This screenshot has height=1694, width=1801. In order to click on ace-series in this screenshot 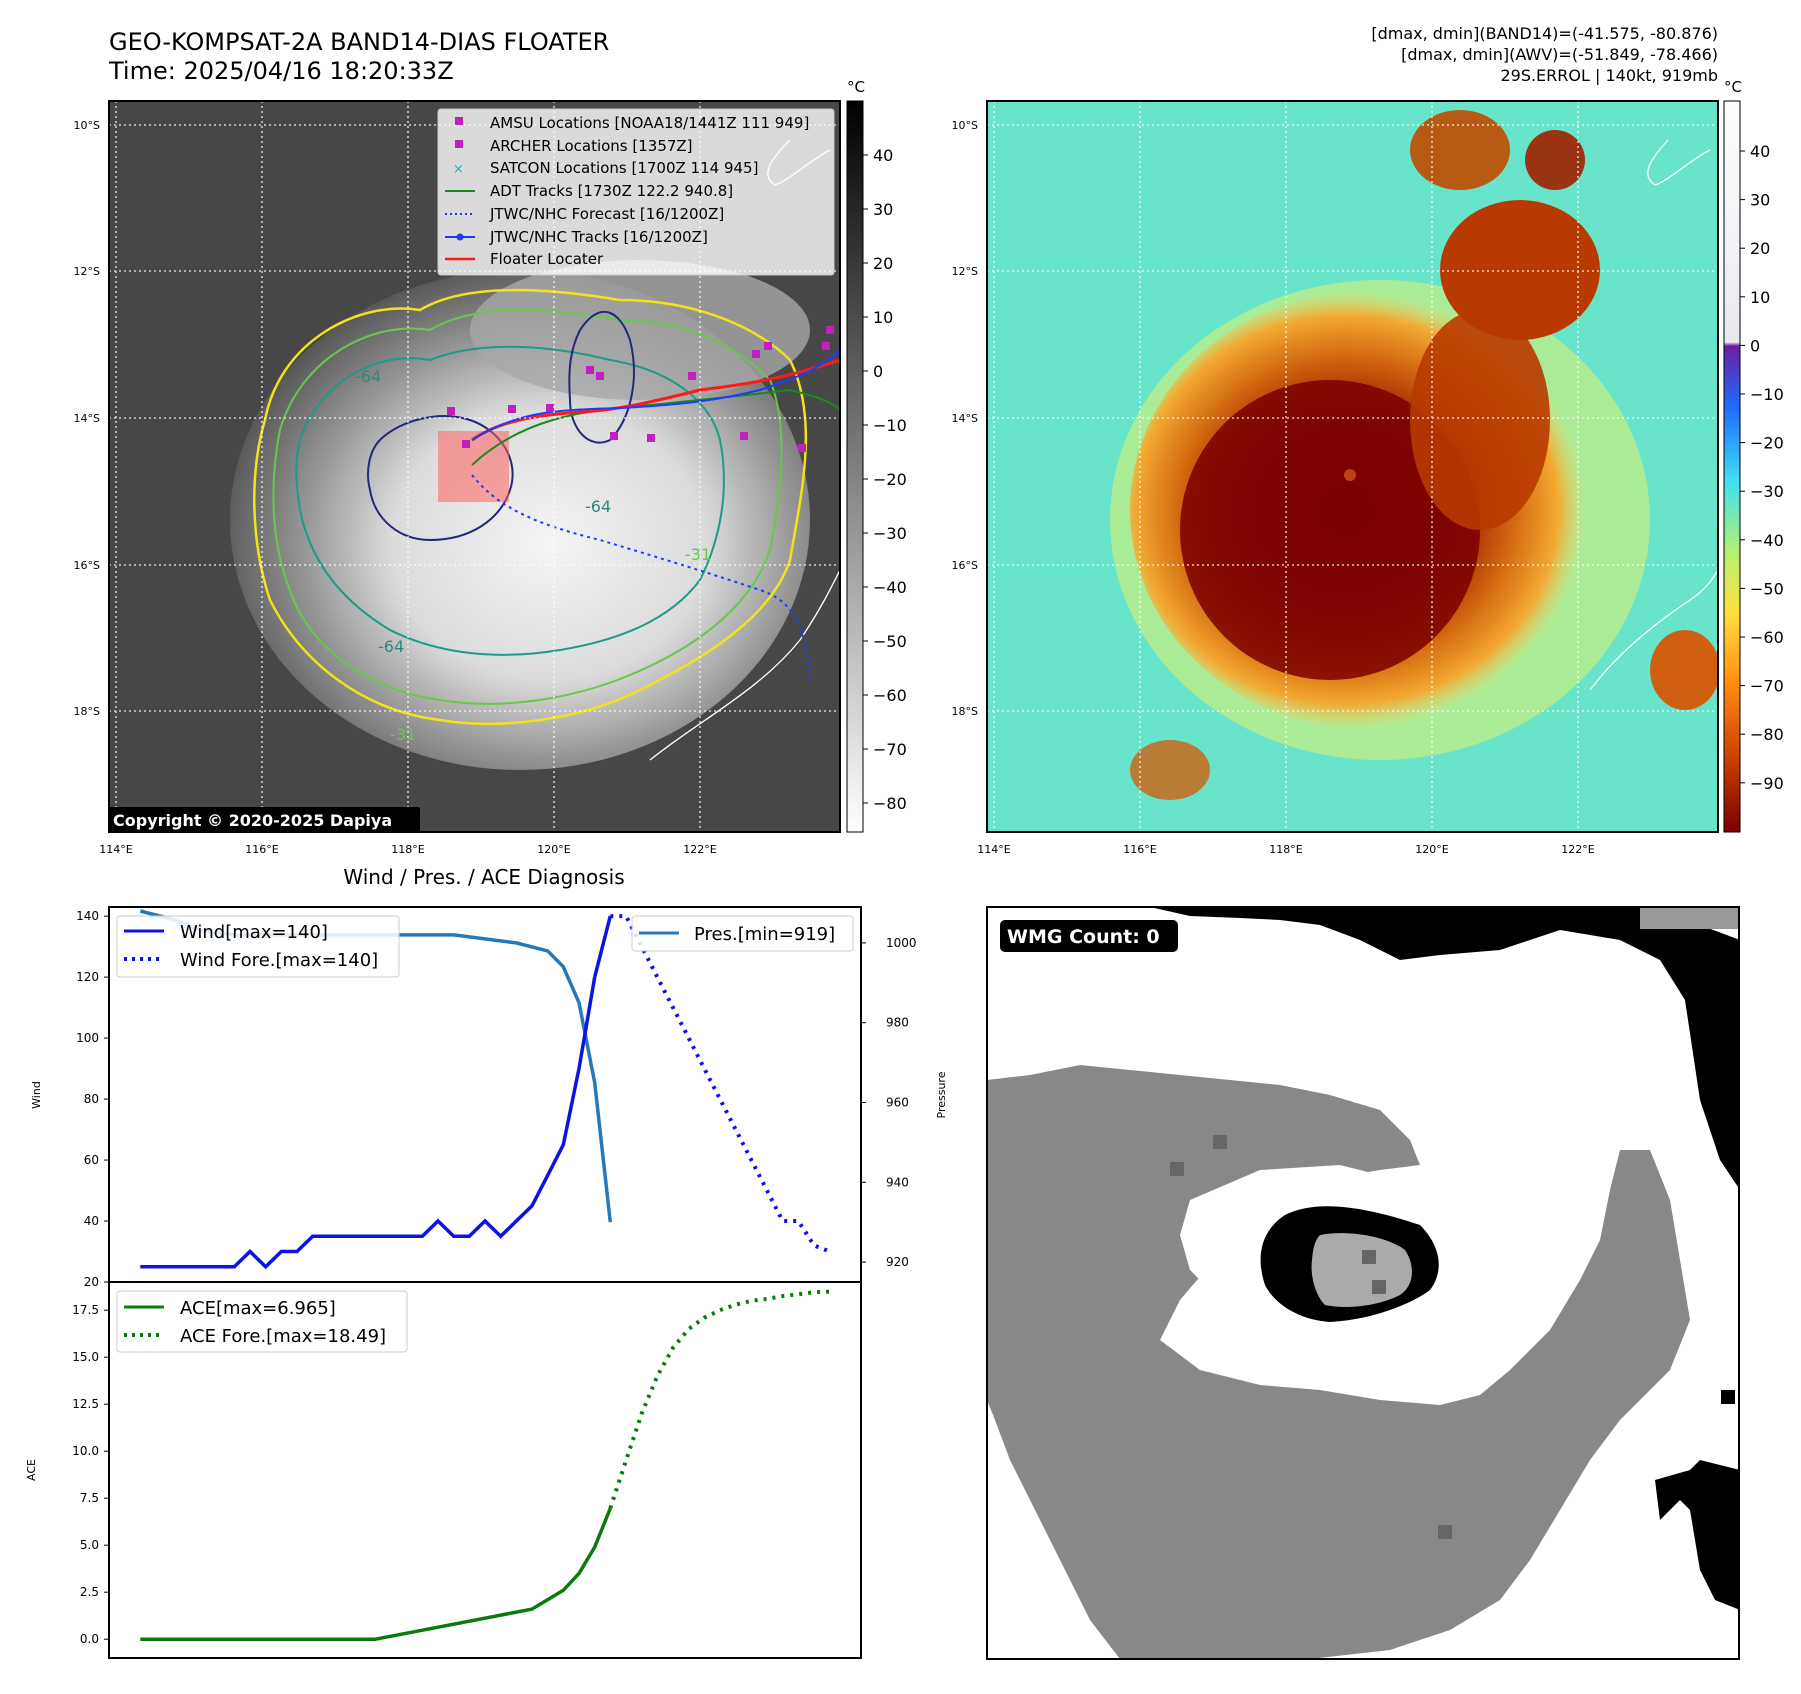, I will do `click(485, 1465)`.